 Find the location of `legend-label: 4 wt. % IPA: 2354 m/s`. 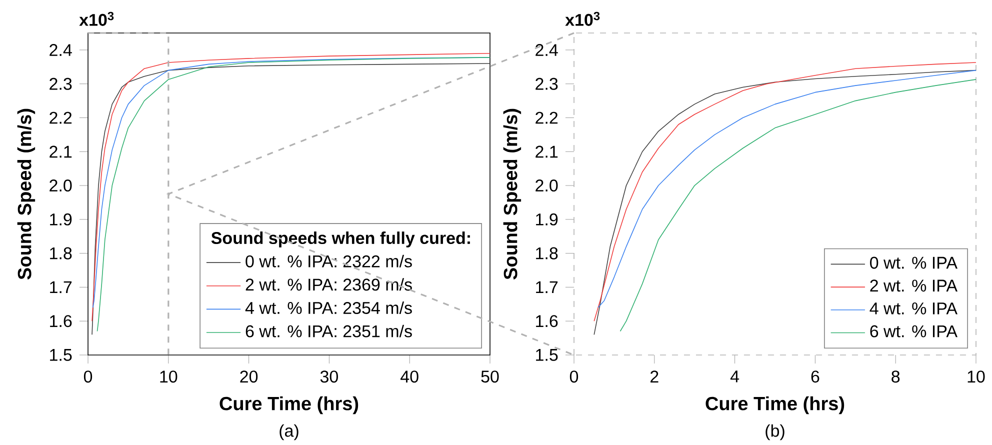

legend-label: 4 wt. % IPA: 2354 m/s is located at coordinates (328, 308).